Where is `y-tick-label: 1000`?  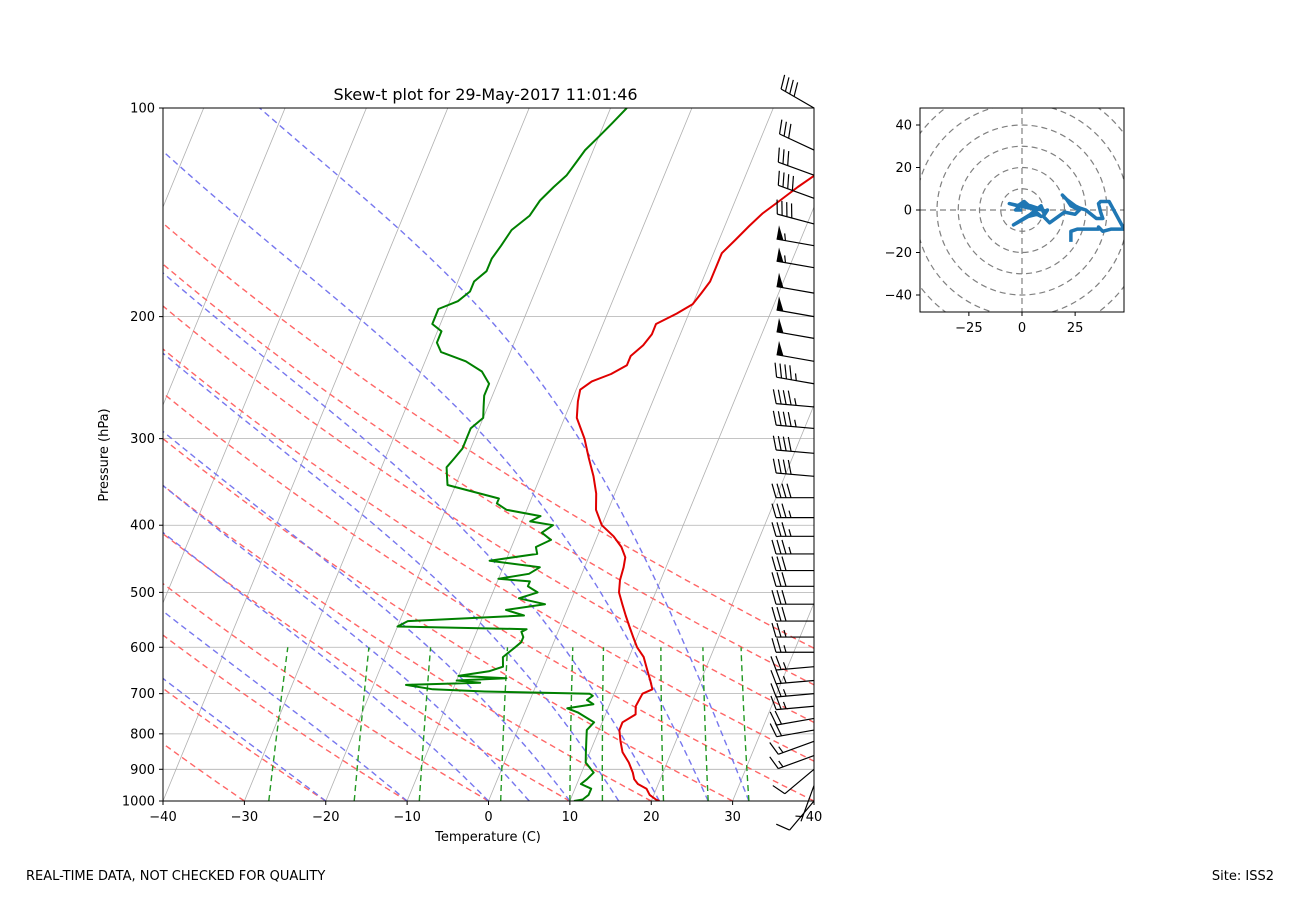
y-tick-label: 1000 is located at coordinates (138, 802).